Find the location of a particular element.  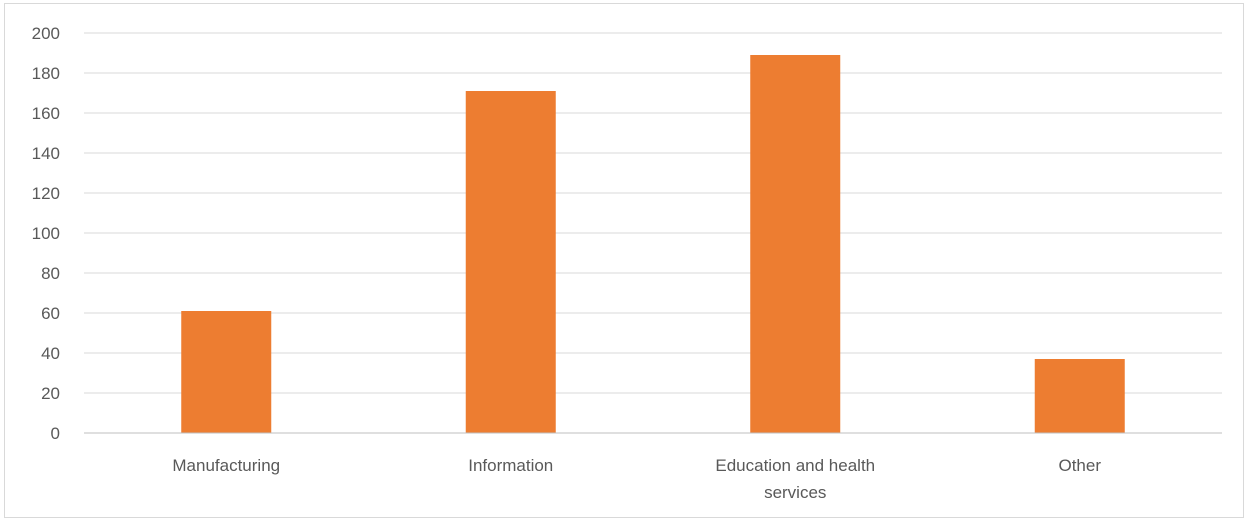

x-category-label-line: services is located at coordinates (795, 492).